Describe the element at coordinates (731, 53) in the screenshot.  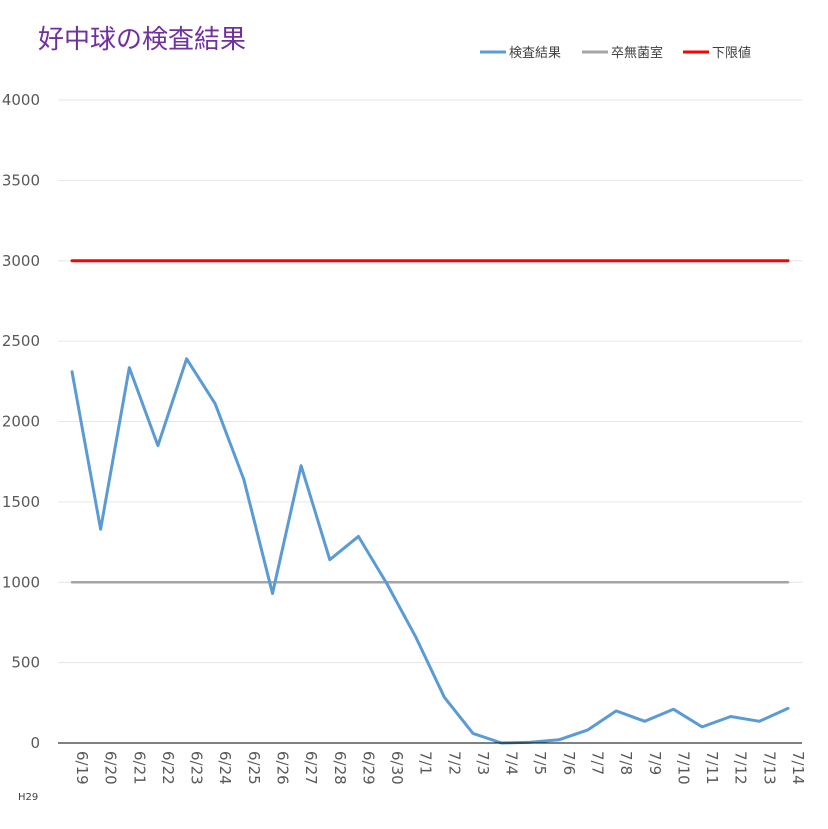
I see `legend-label: 下限値` at that location.